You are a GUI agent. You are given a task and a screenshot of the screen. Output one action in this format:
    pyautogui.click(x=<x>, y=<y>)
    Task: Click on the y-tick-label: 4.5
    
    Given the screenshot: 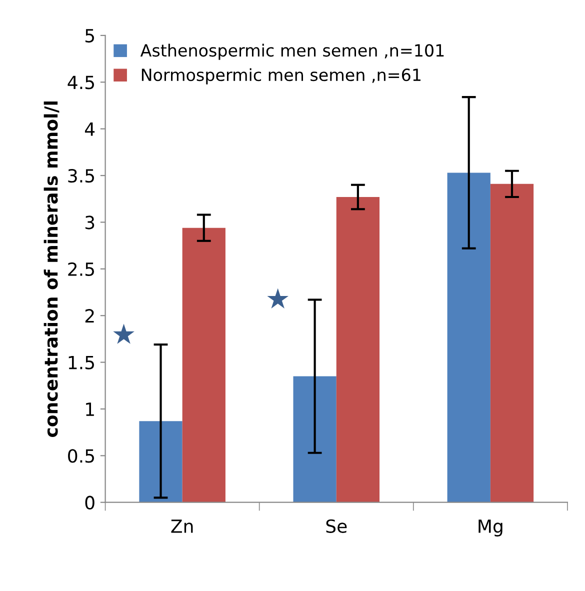 What is the action you would take?
    pyautogui.click(x=81, y=83)
    